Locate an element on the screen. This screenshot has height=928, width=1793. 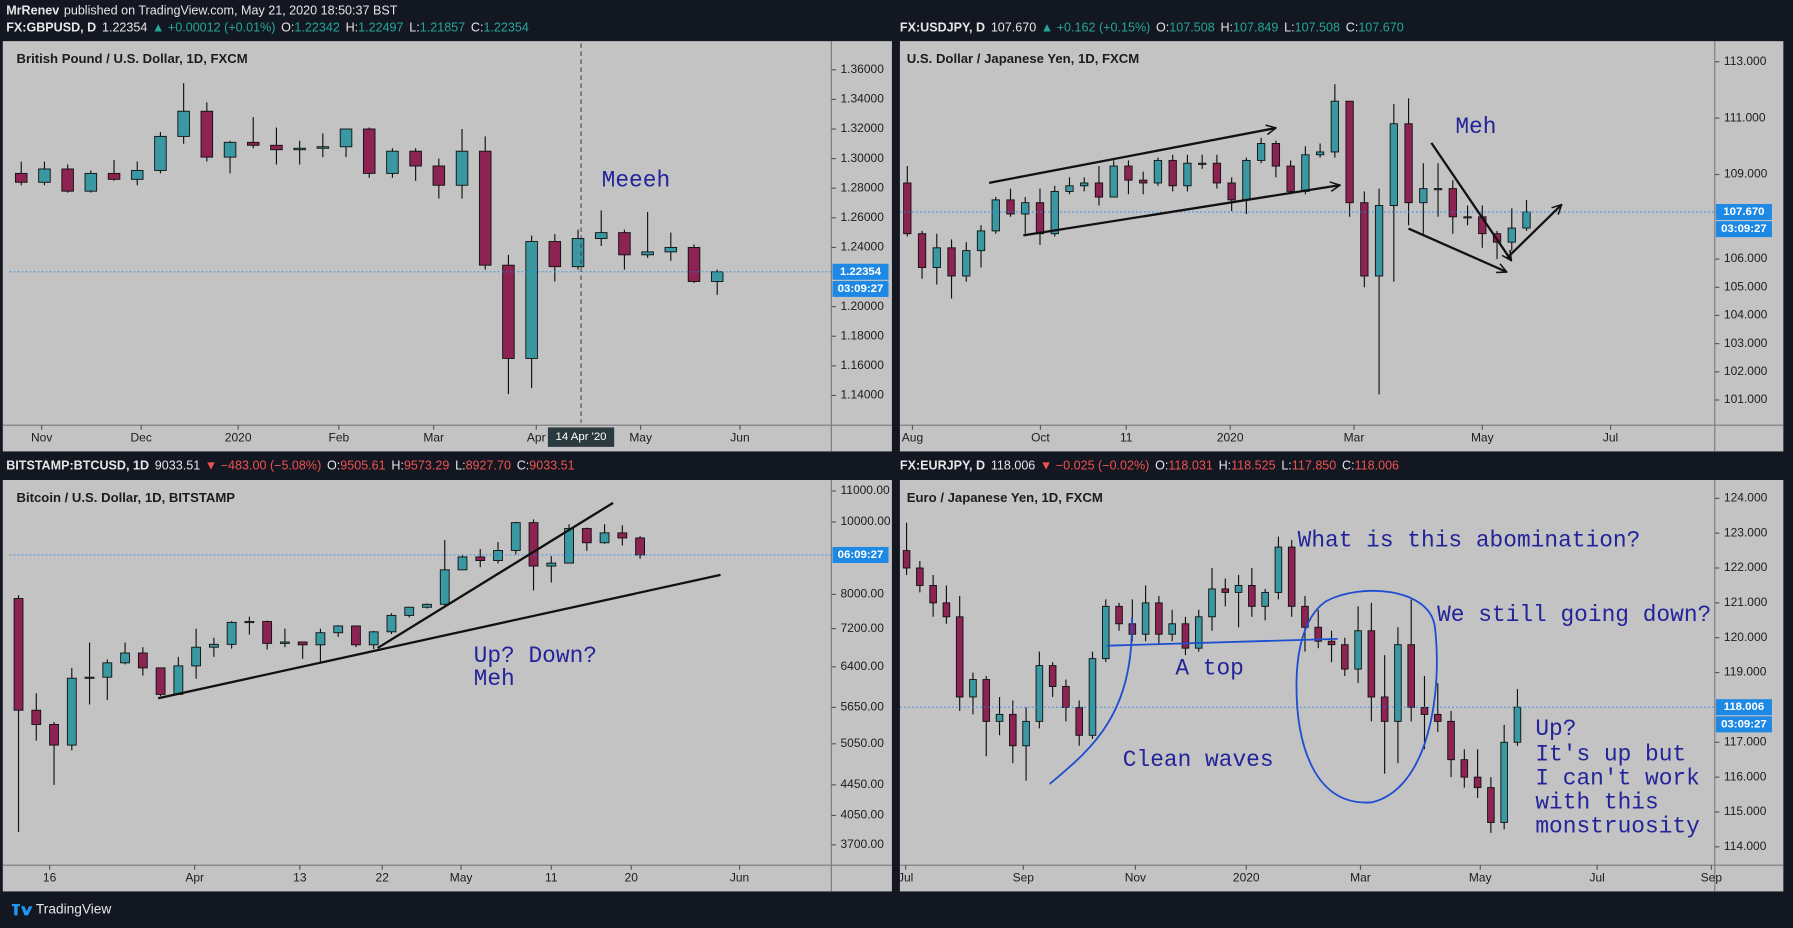
x-tick-label: Jun is located at coordinates (739, 877).